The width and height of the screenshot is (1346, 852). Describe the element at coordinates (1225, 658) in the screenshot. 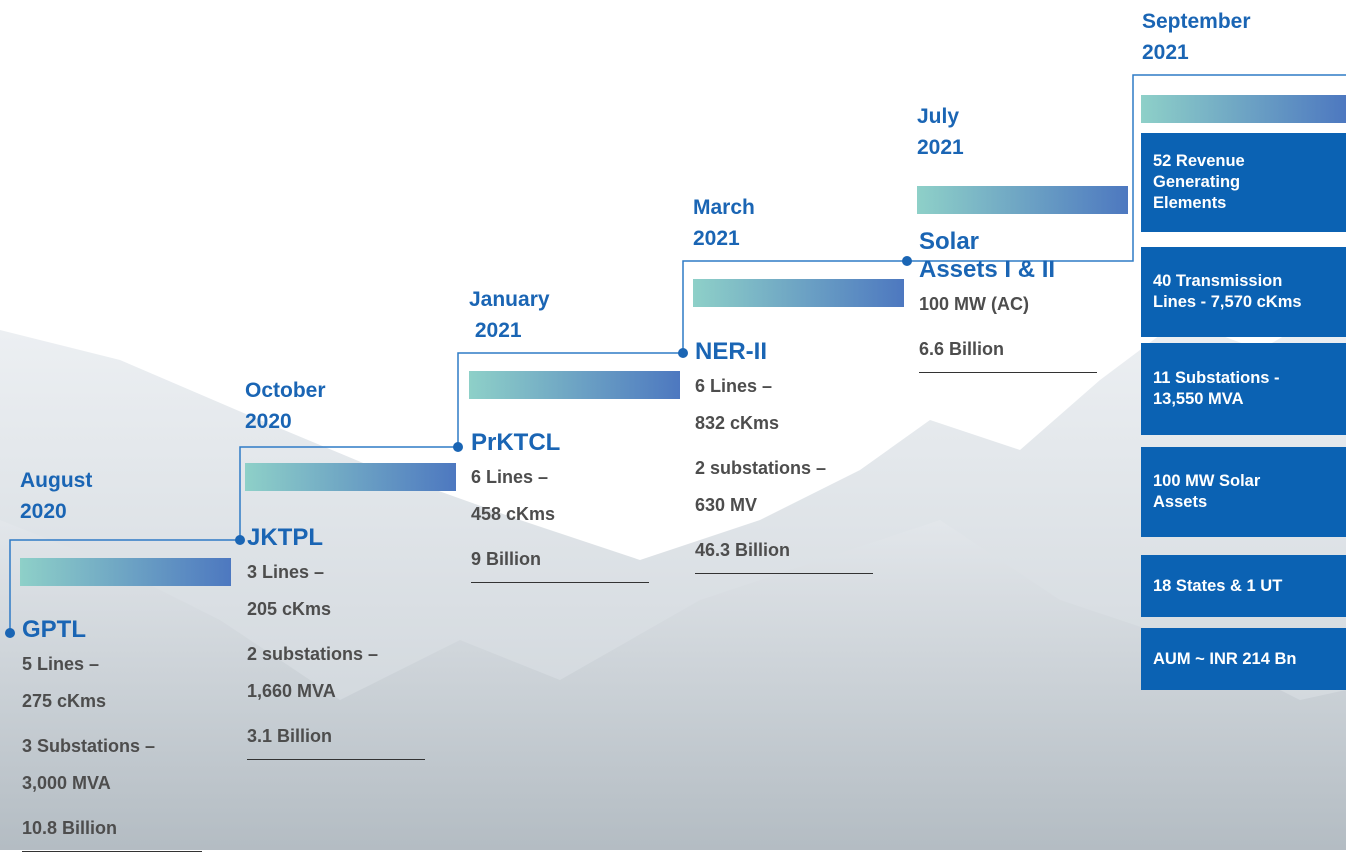

I see `text-line: AUM ~ INR 214 Bn` at that location.